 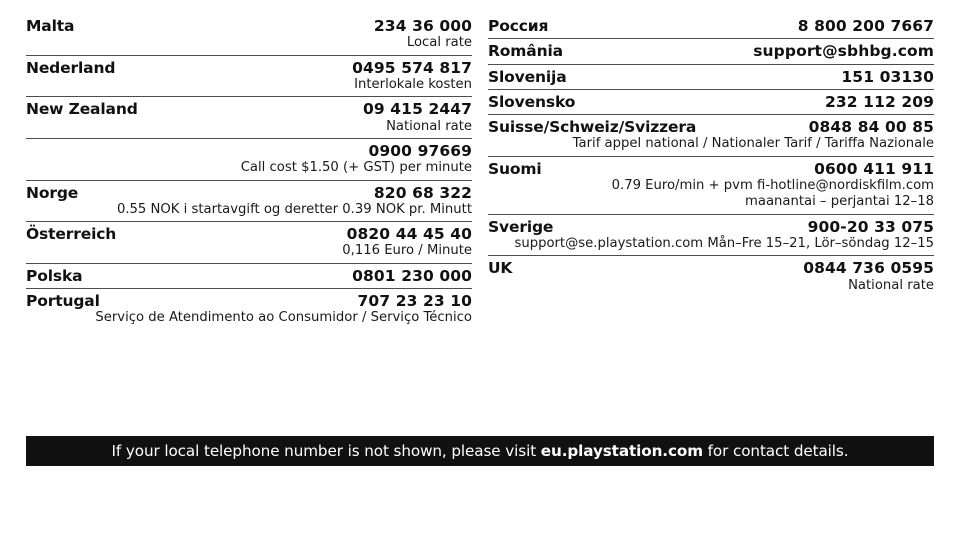 What do you see at coordinates (439, 43) in the screenshot?
I see `rate-note: Local rate` at bounding box center [439, 43].